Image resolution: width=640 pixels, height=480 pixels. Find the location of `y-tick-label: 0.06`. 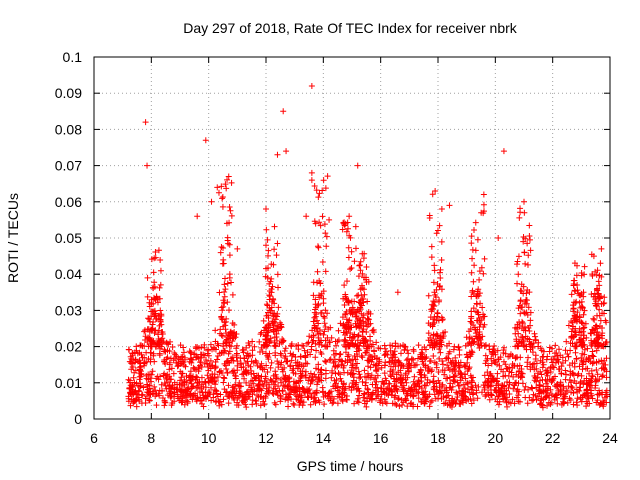

y-tick-label: 0.06 is located at coordinates (68, 202).